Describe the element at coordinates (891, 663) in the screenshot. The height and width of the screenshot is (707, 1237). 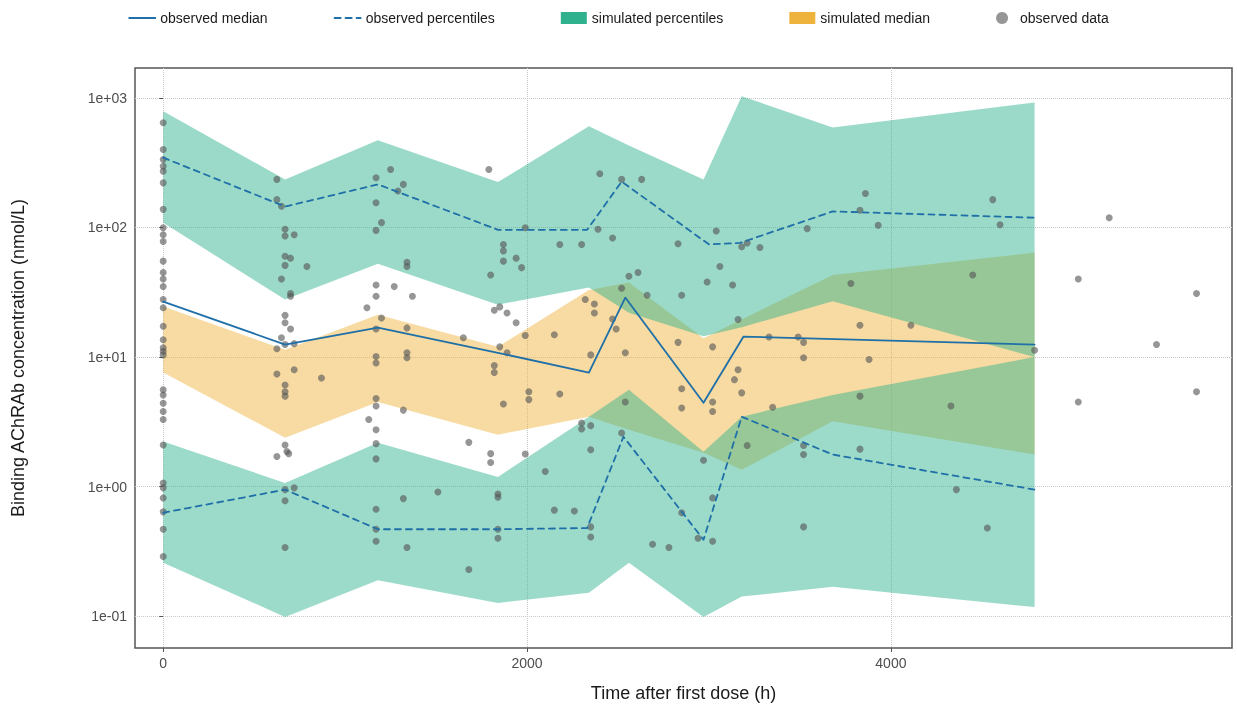
I see `x-tick-label: 4000` at that location.